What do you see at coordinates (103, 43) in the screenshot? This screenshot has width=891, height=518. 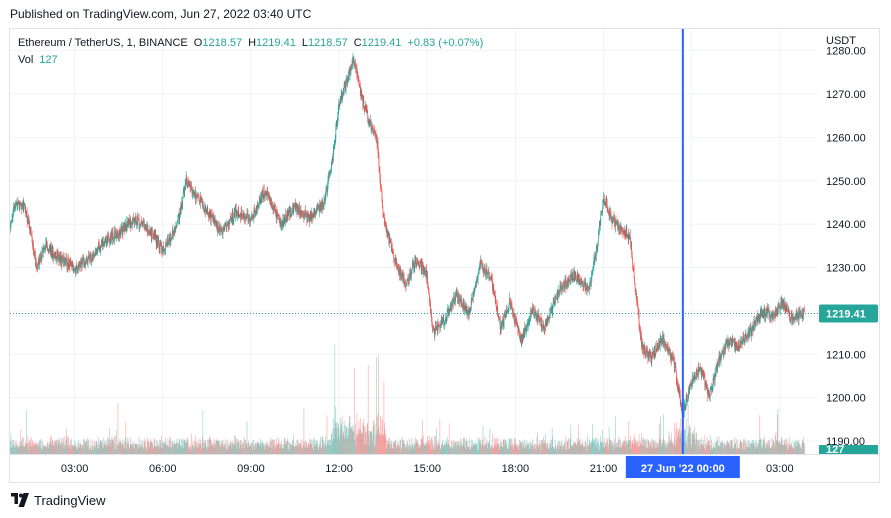 I see `legend-symbol: Ethereum / TetherUS, 1, BINANCE` at bounding box center [103, 43].